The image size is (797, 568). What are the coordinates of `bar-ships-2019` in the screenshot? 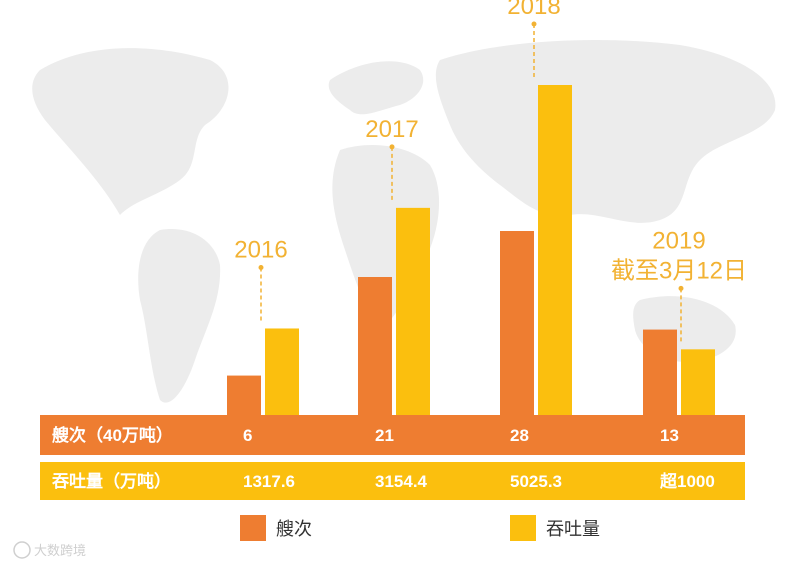 It's located at (660, 372).